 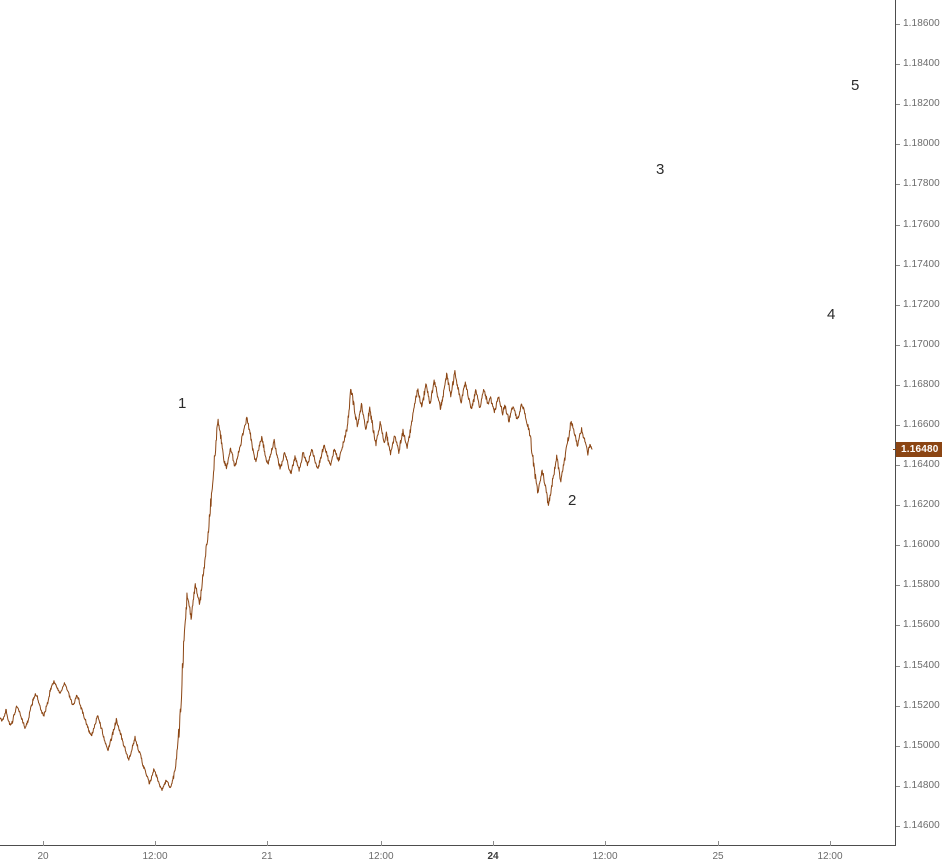 I want to click on y-tick-label: 1.14800, so click(x=921, y=785).